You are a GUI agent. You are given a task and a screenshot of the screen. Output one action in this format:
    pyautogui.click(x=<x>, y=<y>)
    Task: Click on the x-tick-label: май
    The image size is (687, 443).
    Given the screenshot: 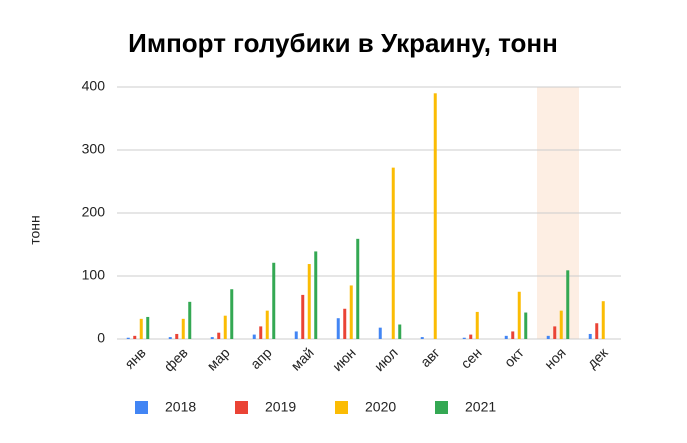 What is the action you would take?
    pyautogui.click(x=302, y=358)
    